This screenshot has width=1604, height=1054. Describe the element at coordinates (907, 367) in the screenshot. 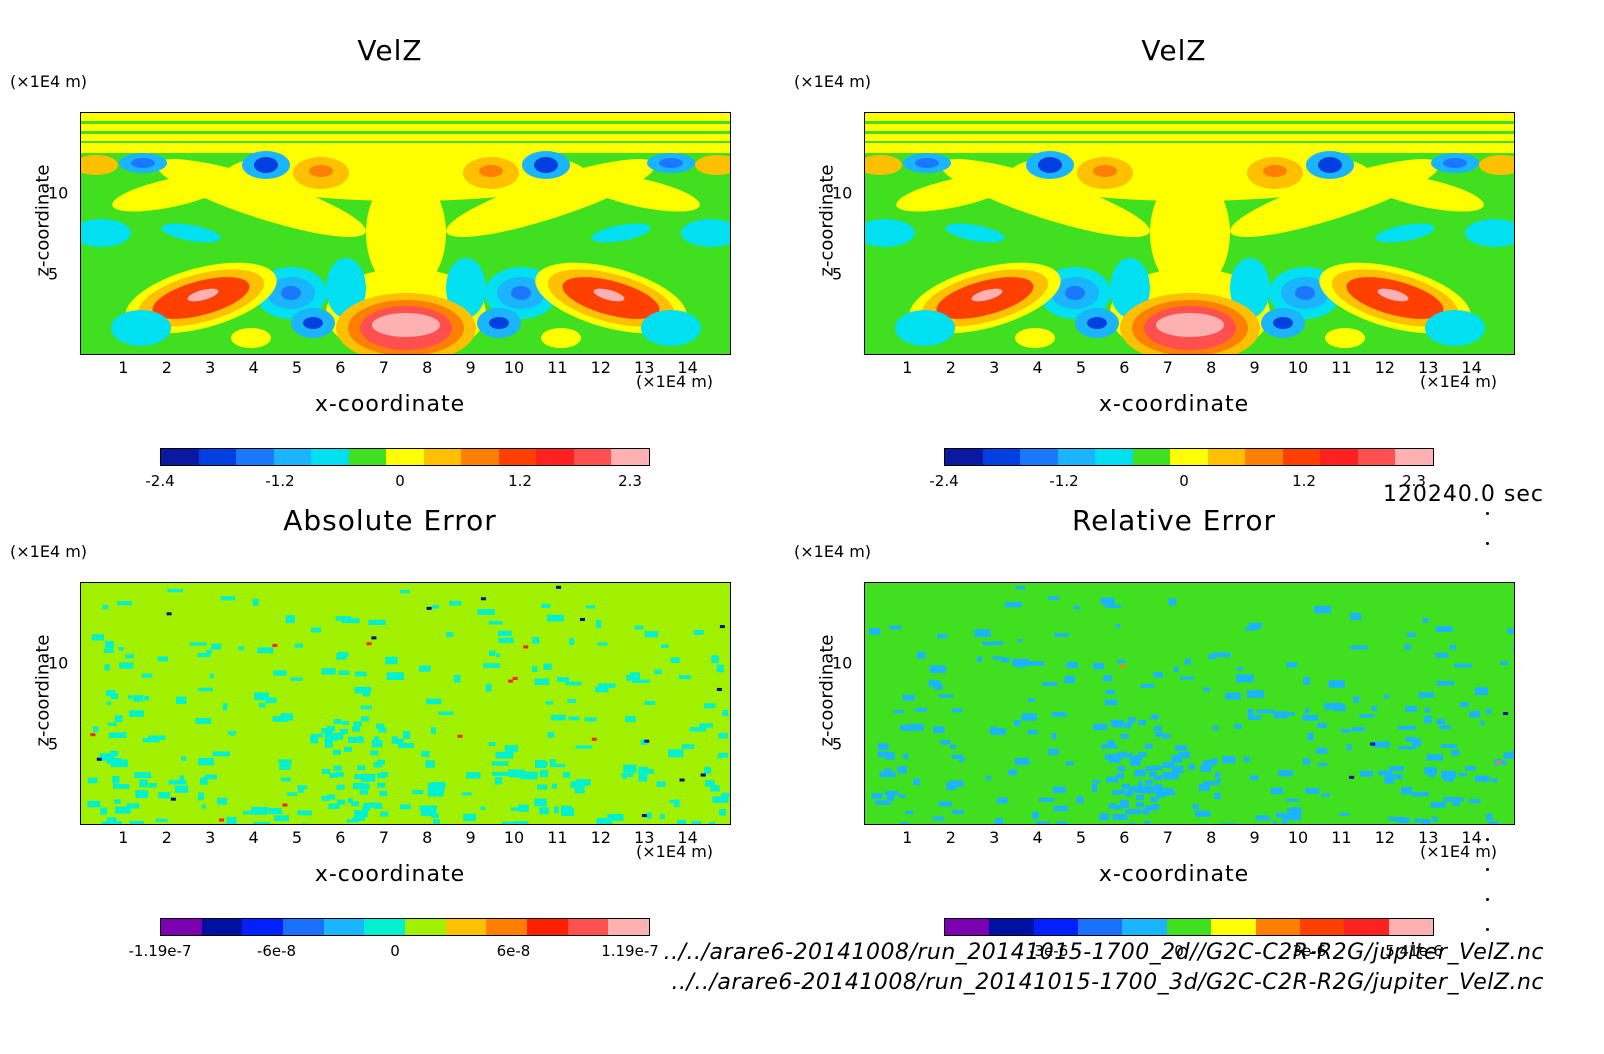

I see `x-tick-label: 1` at that location.